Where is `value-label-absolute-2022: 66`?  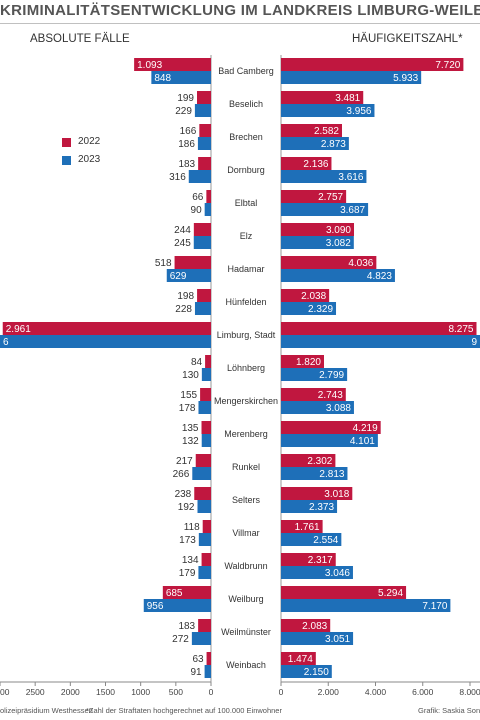 value-label-absolute-2022: 66 is located at coordinates (198, 197).